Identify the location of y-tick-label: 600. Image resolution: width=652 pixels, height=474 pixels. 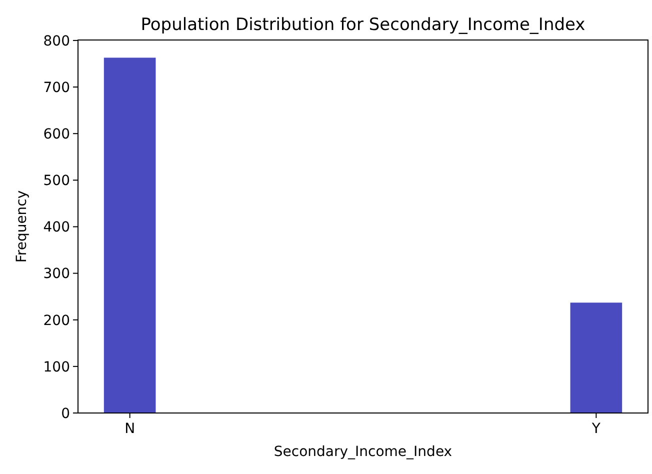
(56, 134).